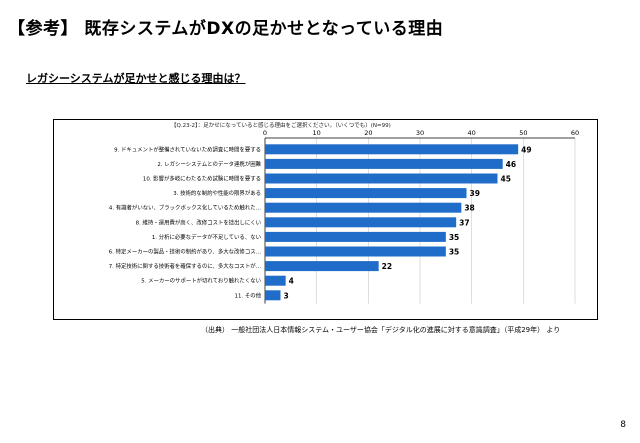 This screenshot has width=640, height=443. Describe the element at coordinates (209, 164) in the screenshot. I see `category-label: 2. レガシーシステムとのデータ連携が困難` at that location.